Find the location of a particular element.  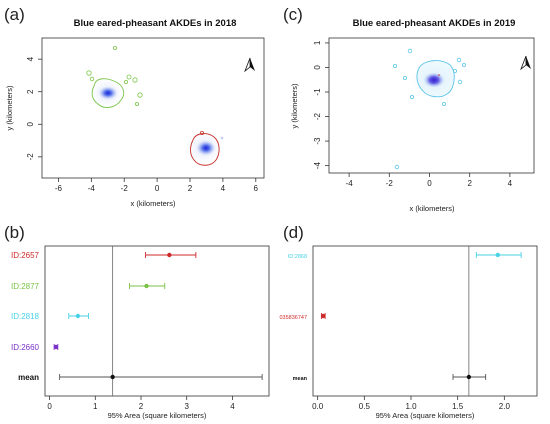

c-xtick-label: -4 is located at coordinates (350, 183).